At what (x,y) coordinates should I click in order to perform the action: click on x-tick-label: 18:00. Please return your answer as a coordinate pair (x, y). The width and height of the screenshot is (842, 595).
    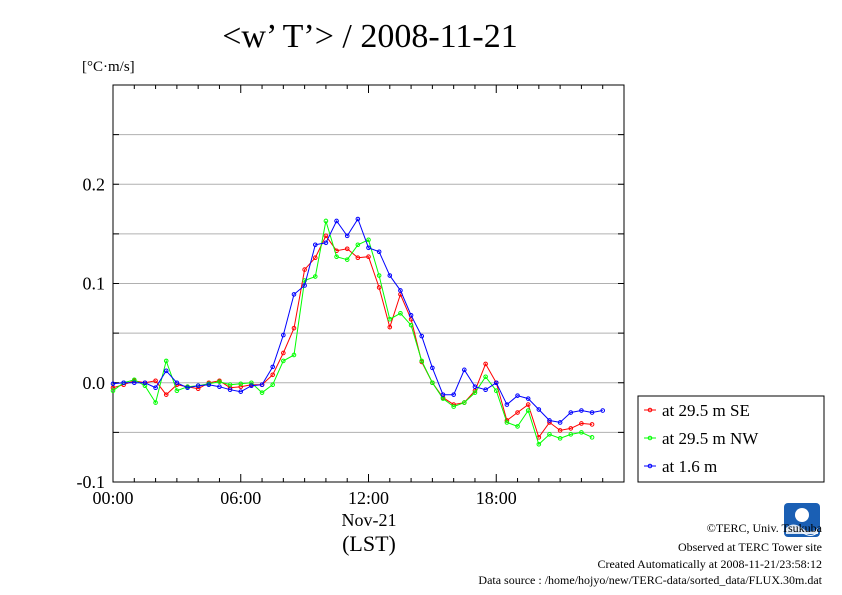
    Looking at the image, I should click on (496, 498).